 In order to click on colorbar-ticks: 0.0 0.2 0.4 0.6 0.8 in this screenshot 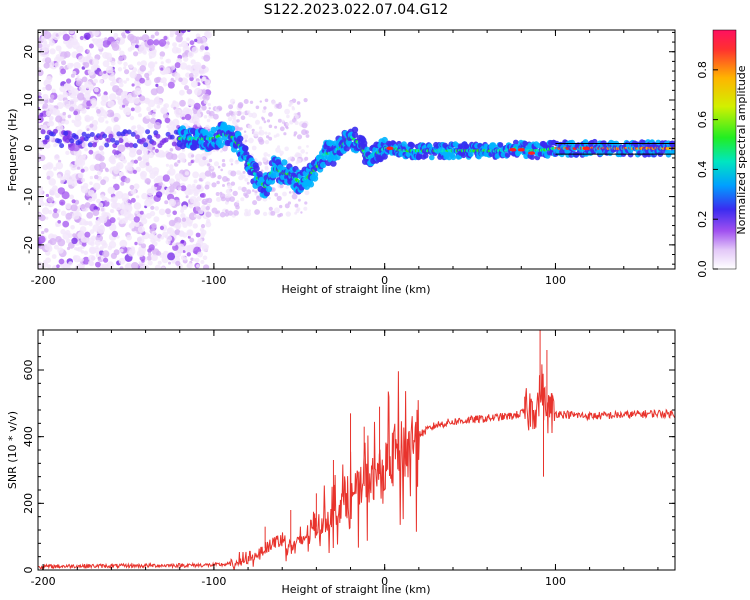, I will do `click(716, 153)`.